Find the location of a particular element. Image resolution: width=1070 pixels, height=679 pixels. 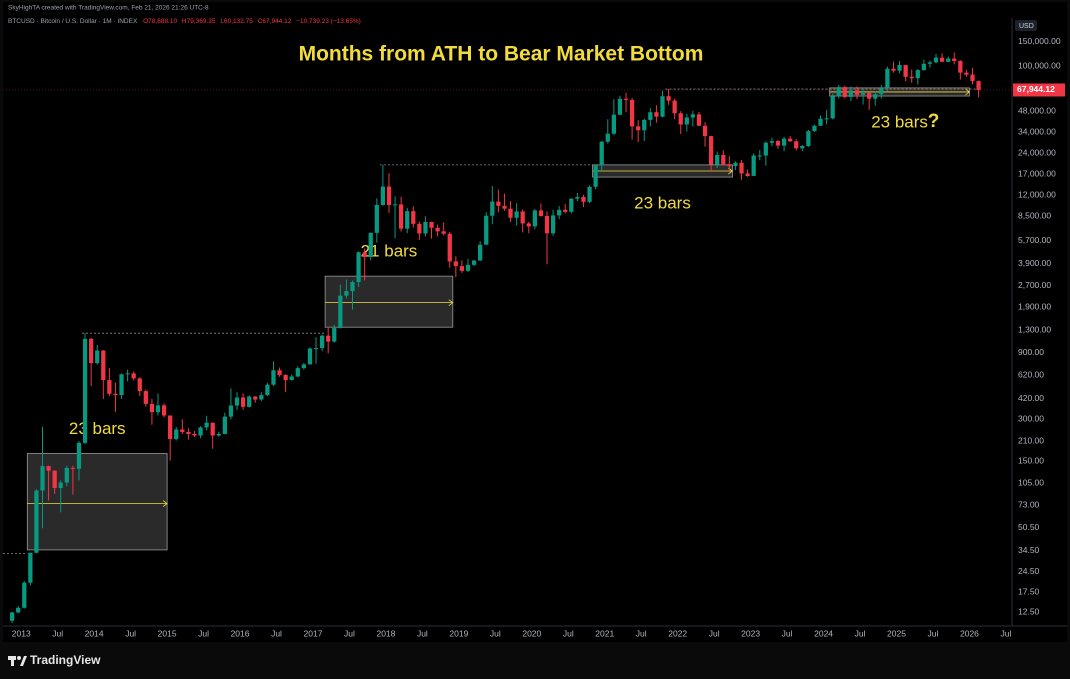

y-tick-label: 210.00 is located at coordinates (1031, 440).